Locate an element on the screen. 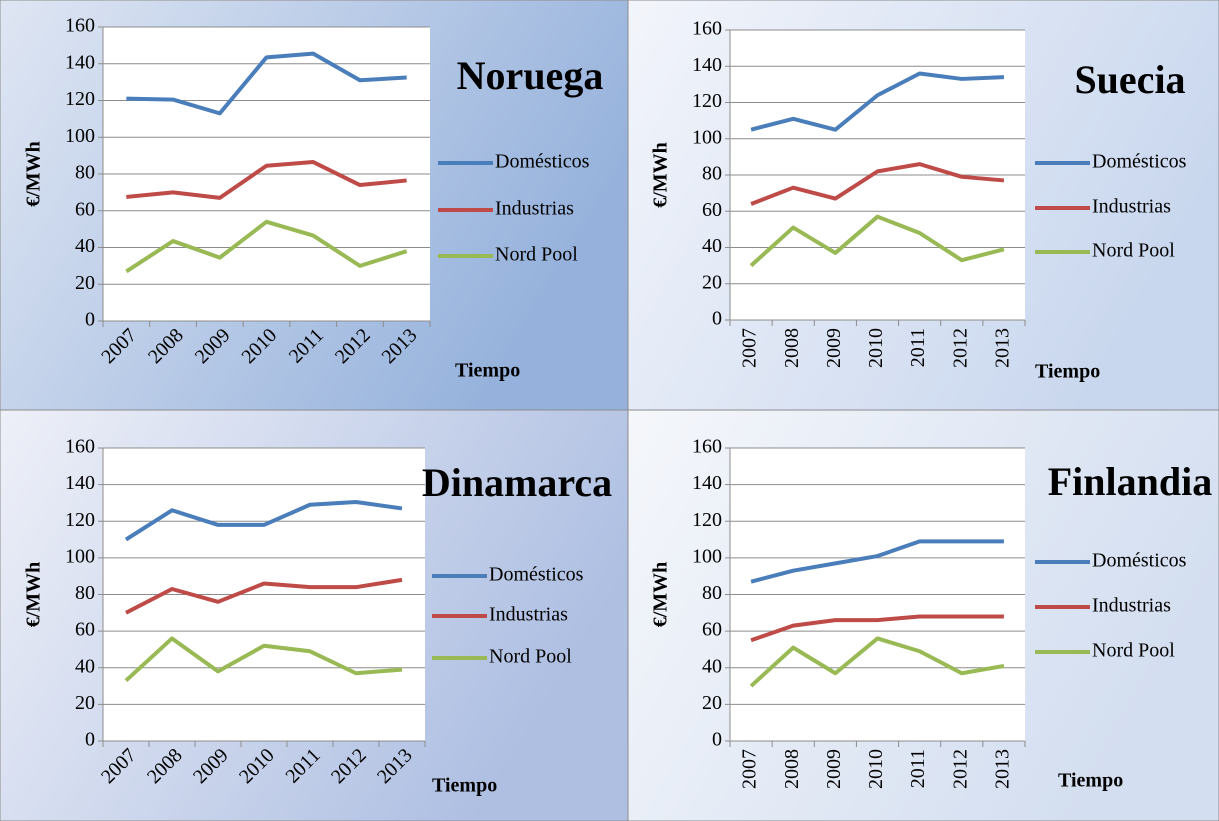 This screenshot has width=1219, height=821. chart-title: Suecia is located at coordinates (1129, 79).